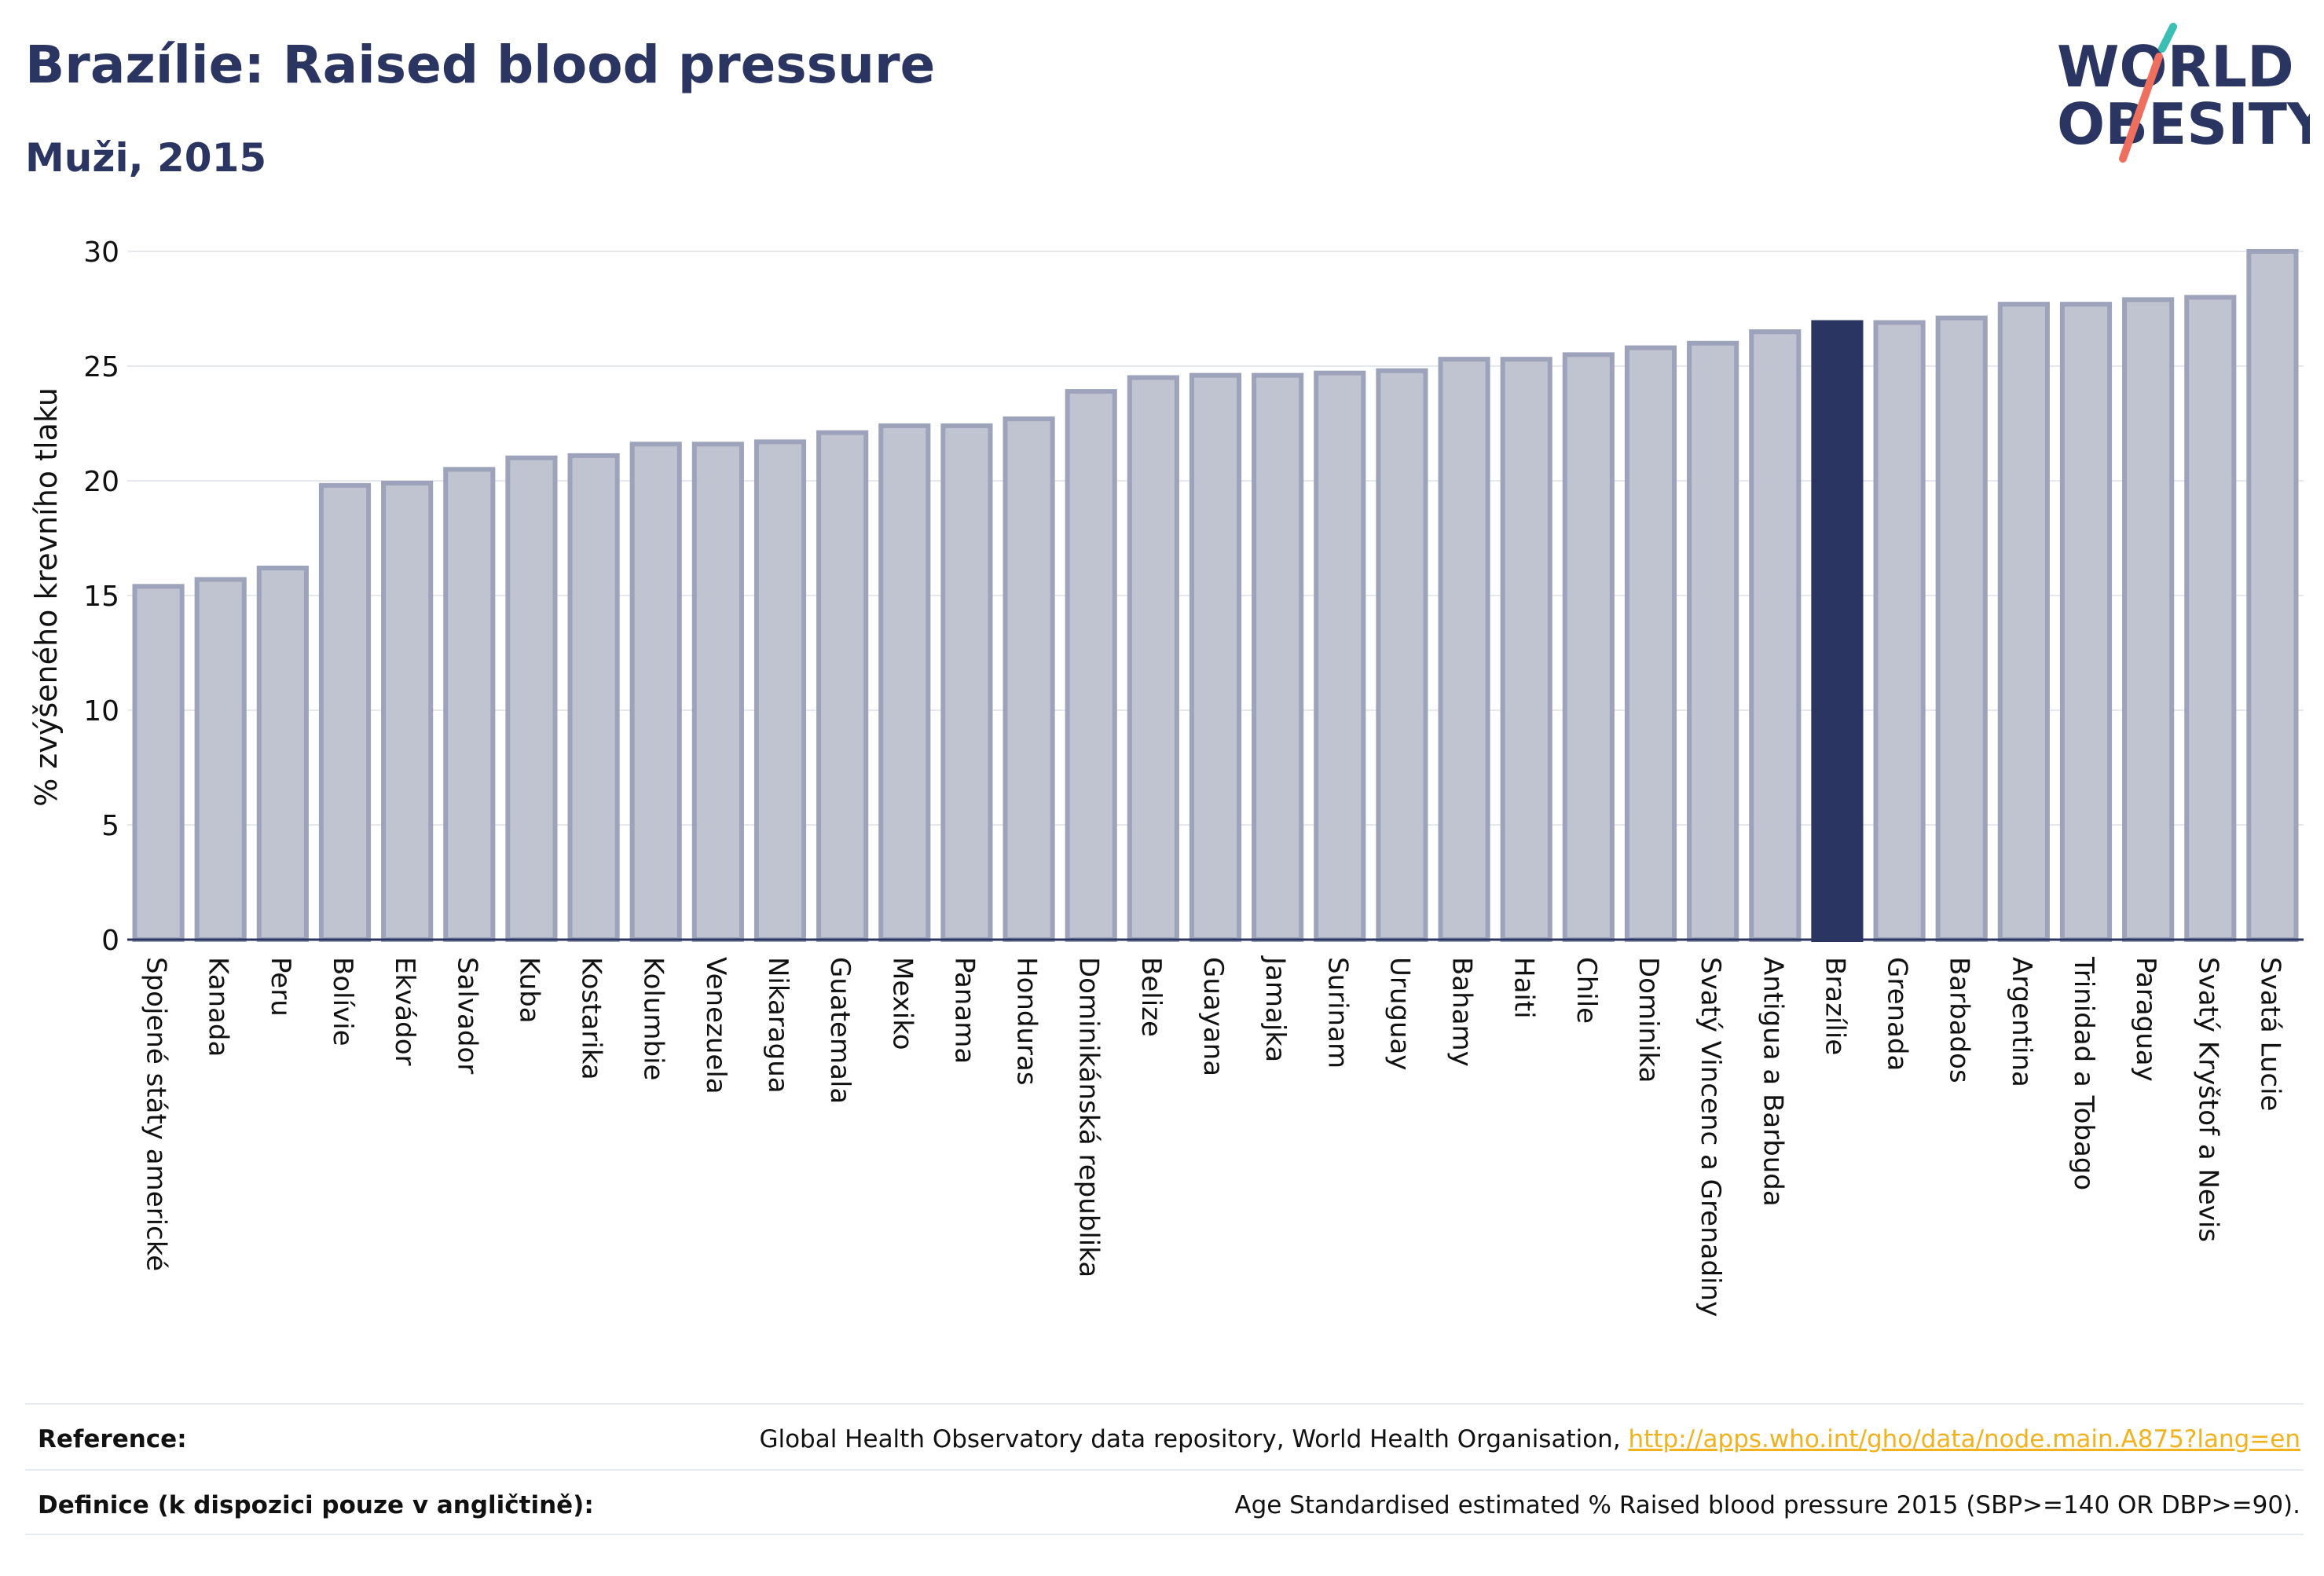 The image size is (2324, 1576). Describe the element at coordinates (1213, 1016) in the screenshot. I see `x-tick-label: Guayana` at that location.